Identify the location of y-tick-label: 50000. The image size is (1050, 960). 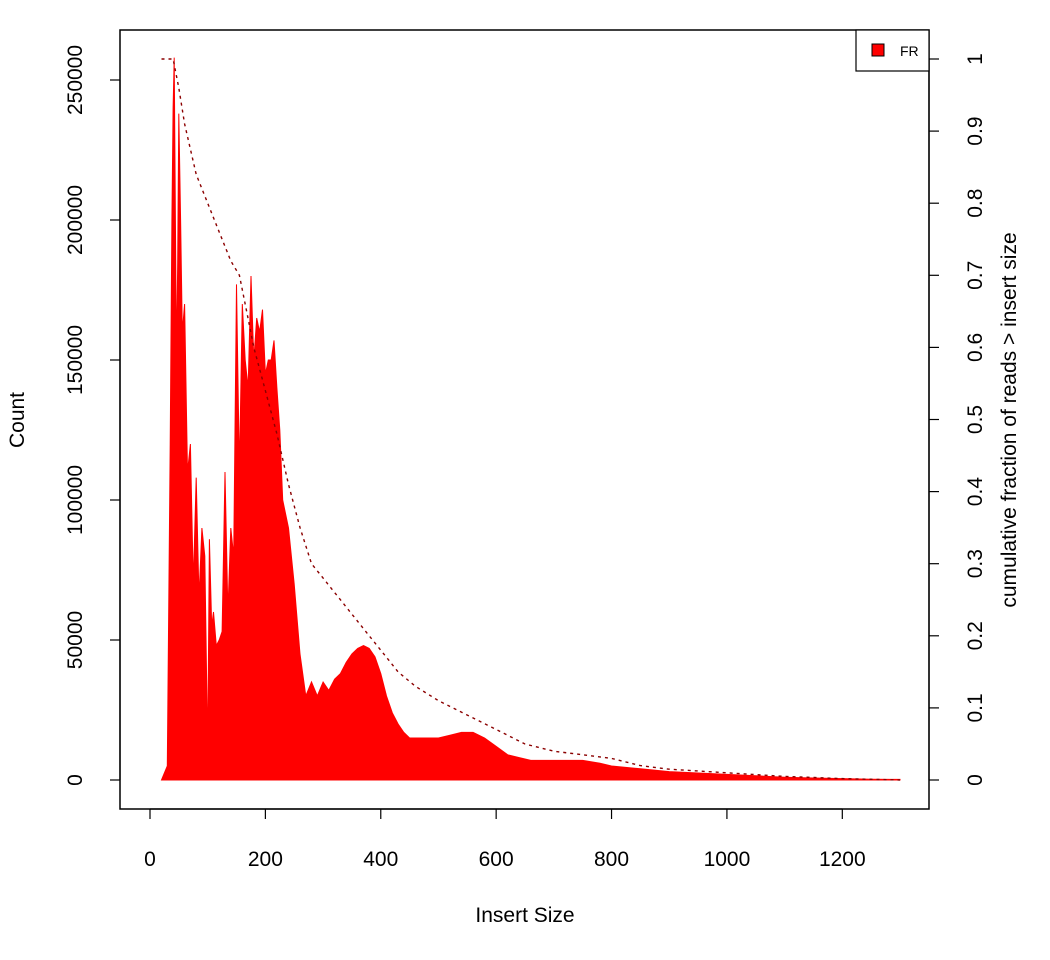
(75, 640).